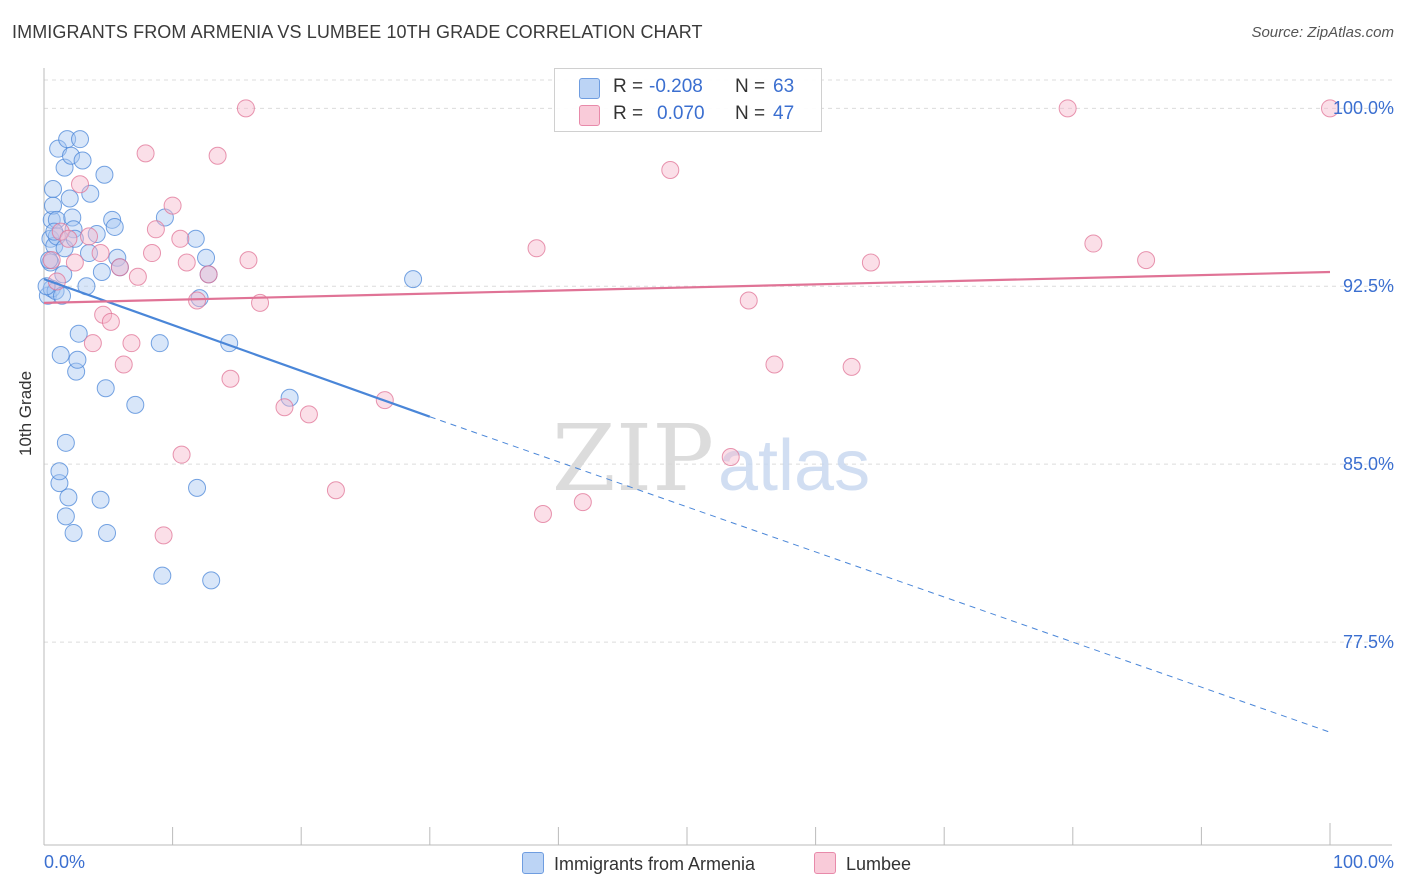  What do you see at coordinates (628, 113) in the screenshot?
I see `legend-r-label: R =` at bounding box center [628, 113].